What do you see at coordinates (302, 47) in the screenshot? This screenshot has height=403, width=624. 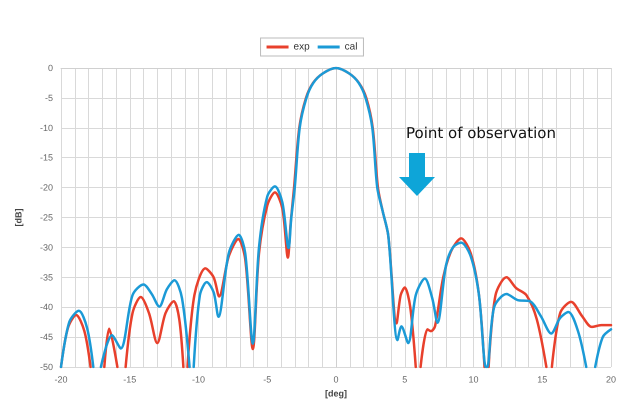 I see `legend-label: exp` at bounding box center [302, 47].